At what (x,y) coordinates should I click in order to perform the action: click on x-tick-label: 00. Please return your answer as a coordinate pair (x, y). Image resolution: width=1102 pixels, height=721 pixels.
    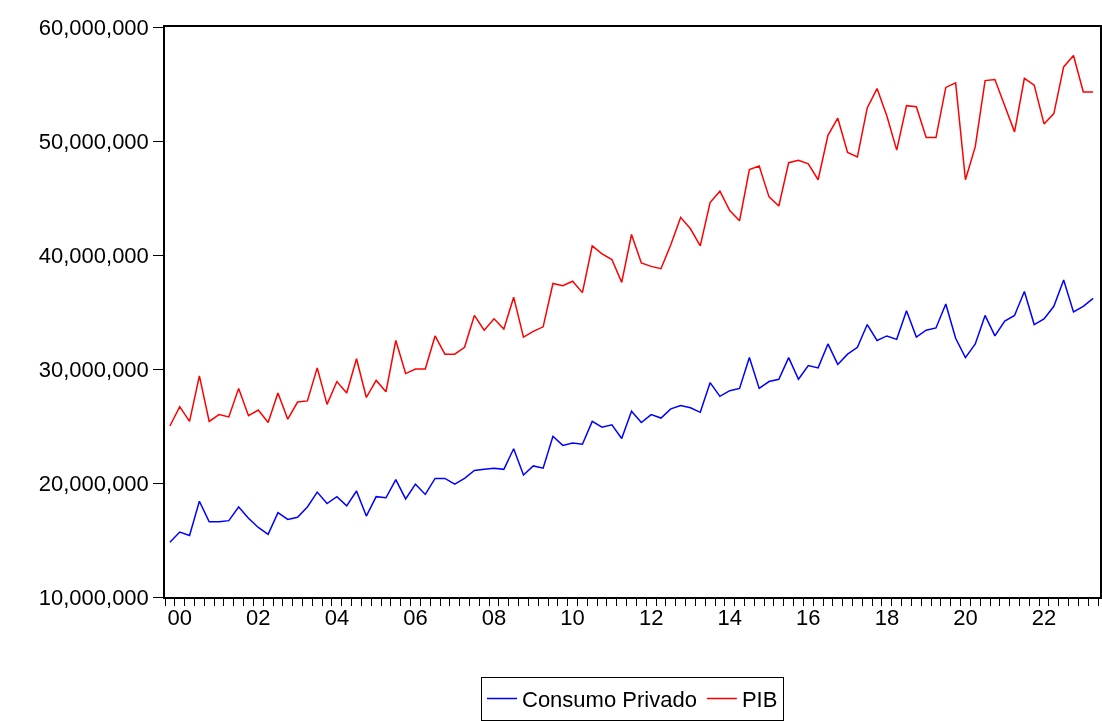
    Looking at the image, I should click on (179, 618).